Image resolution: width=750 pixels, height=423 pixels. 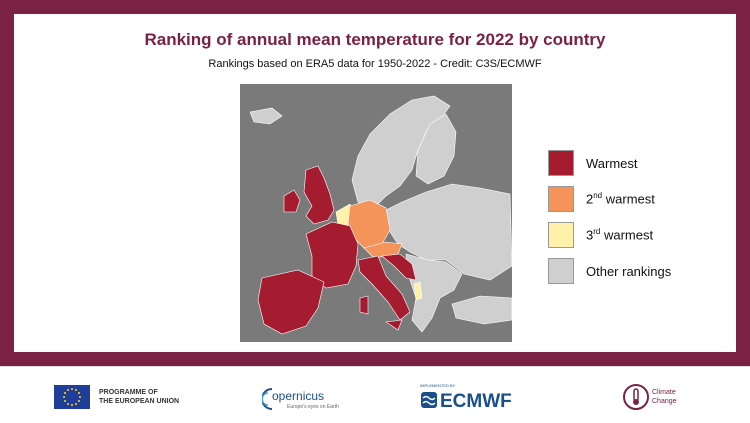 I want to click on legend-label-third-warmest: 3rd warmest, so click(x=620, y=235).